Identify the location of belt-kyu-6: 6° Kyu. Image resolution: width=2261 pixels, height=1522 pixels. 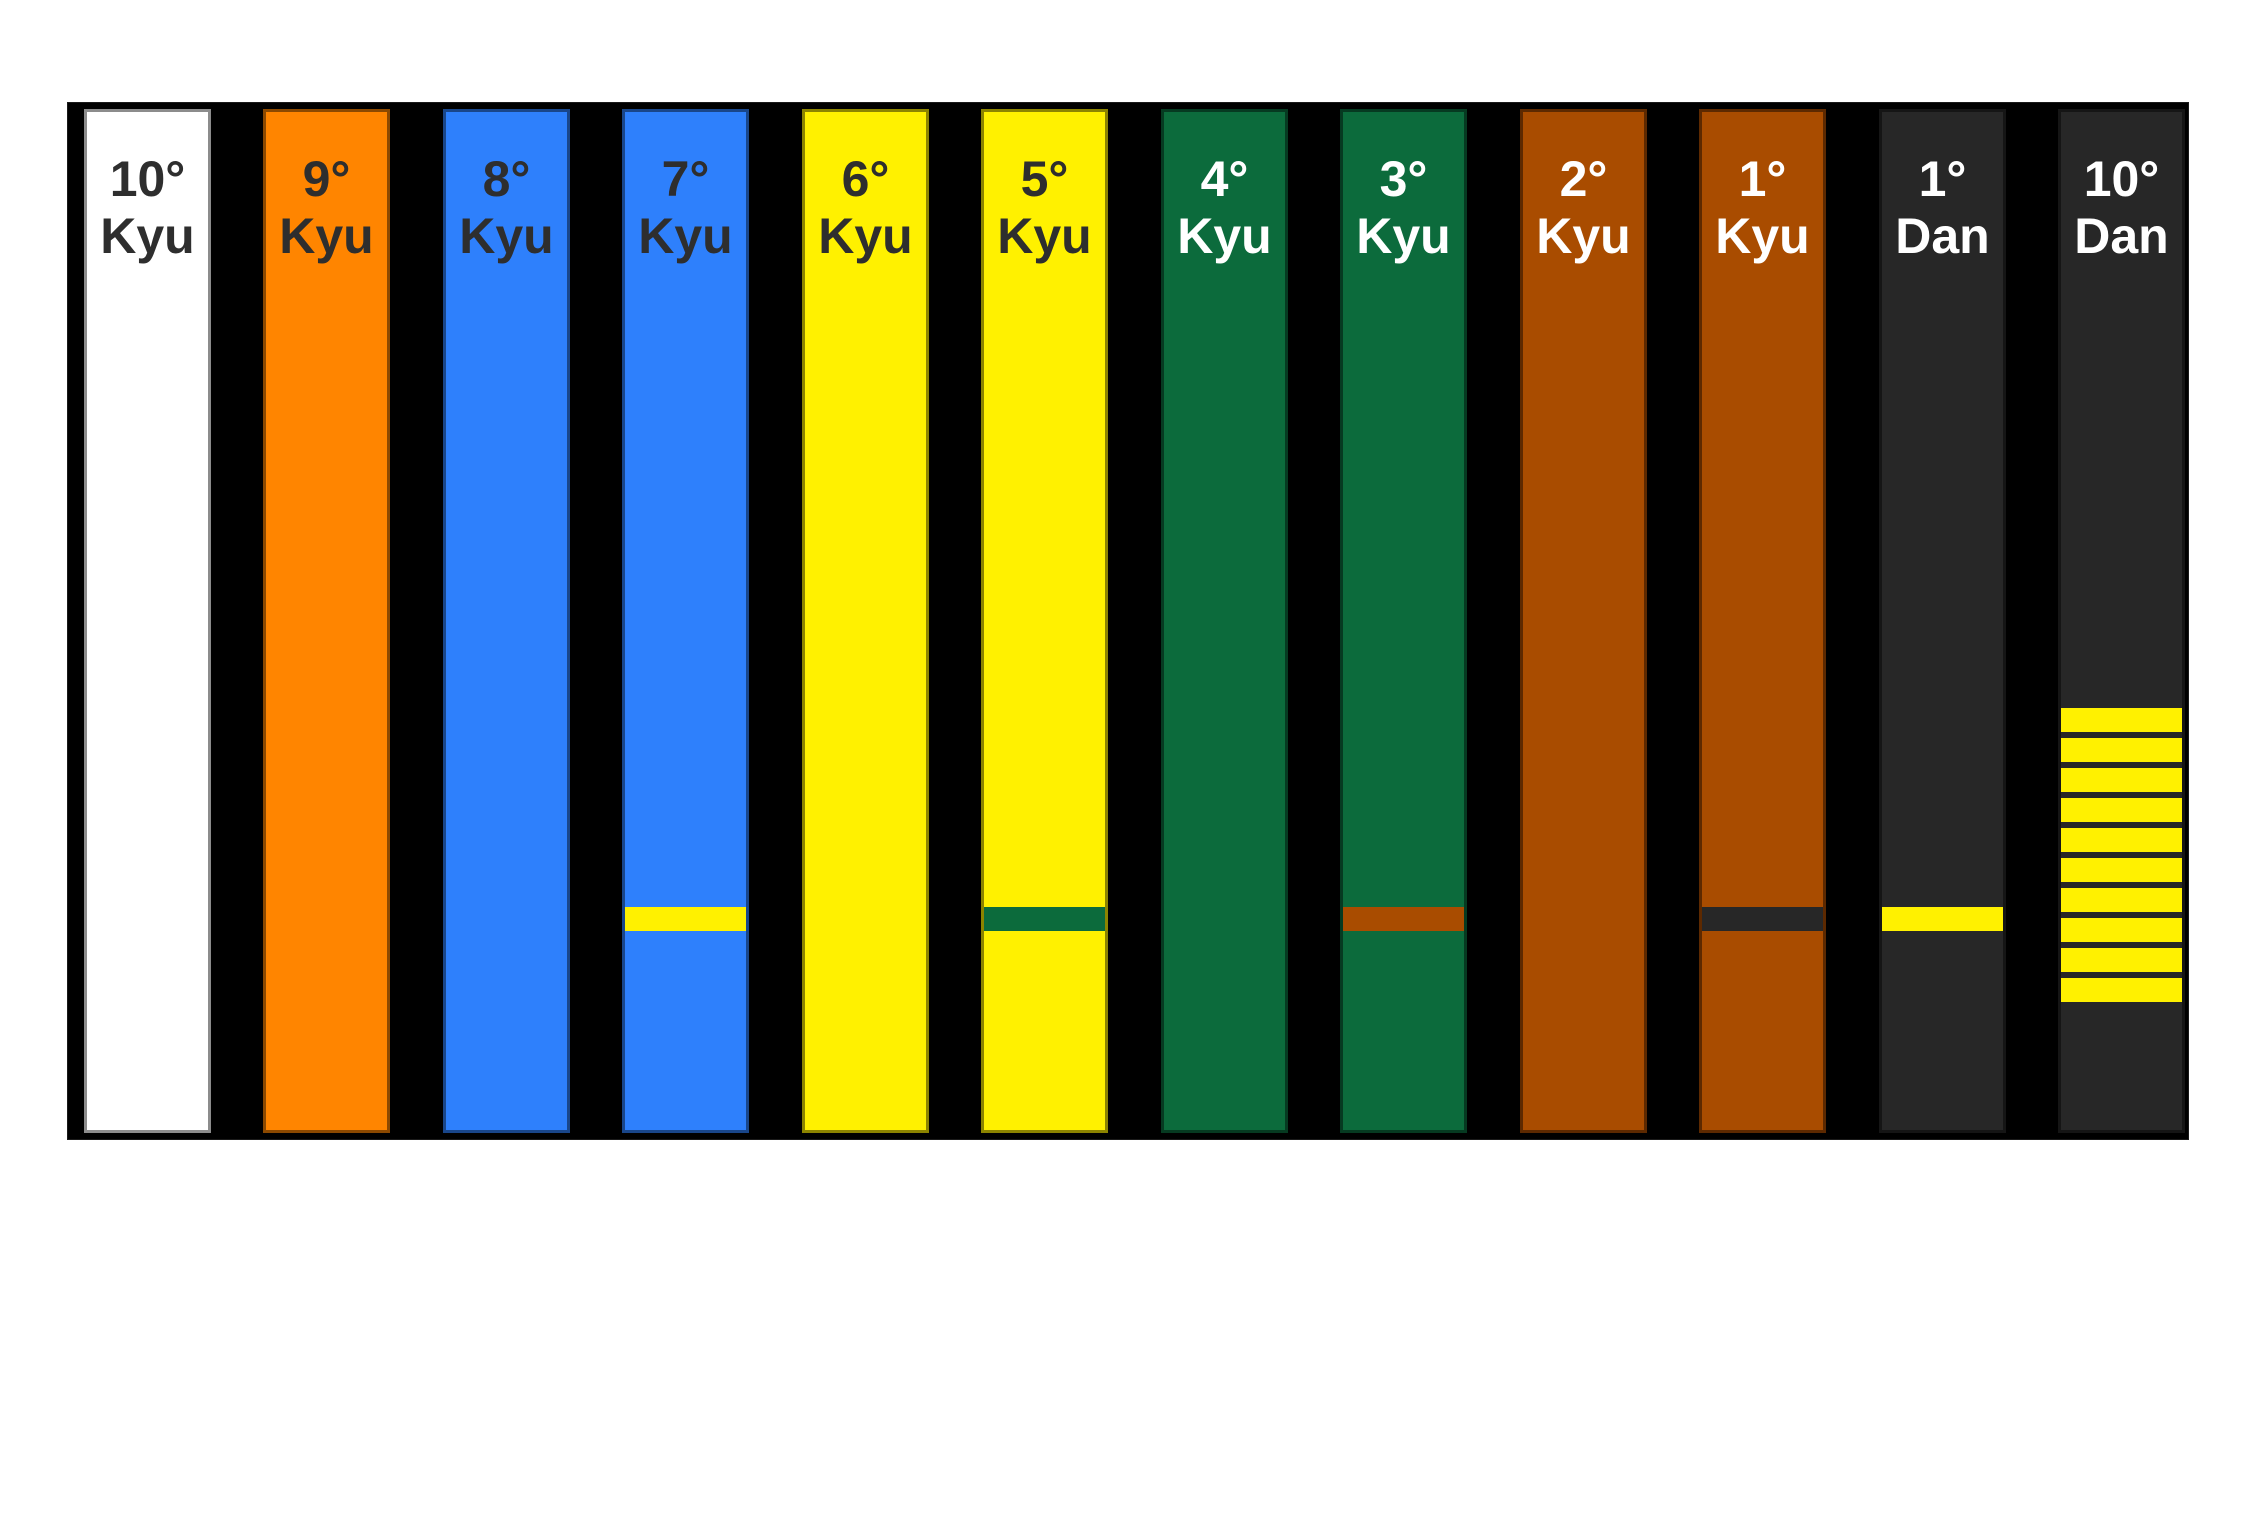
(865, 621).